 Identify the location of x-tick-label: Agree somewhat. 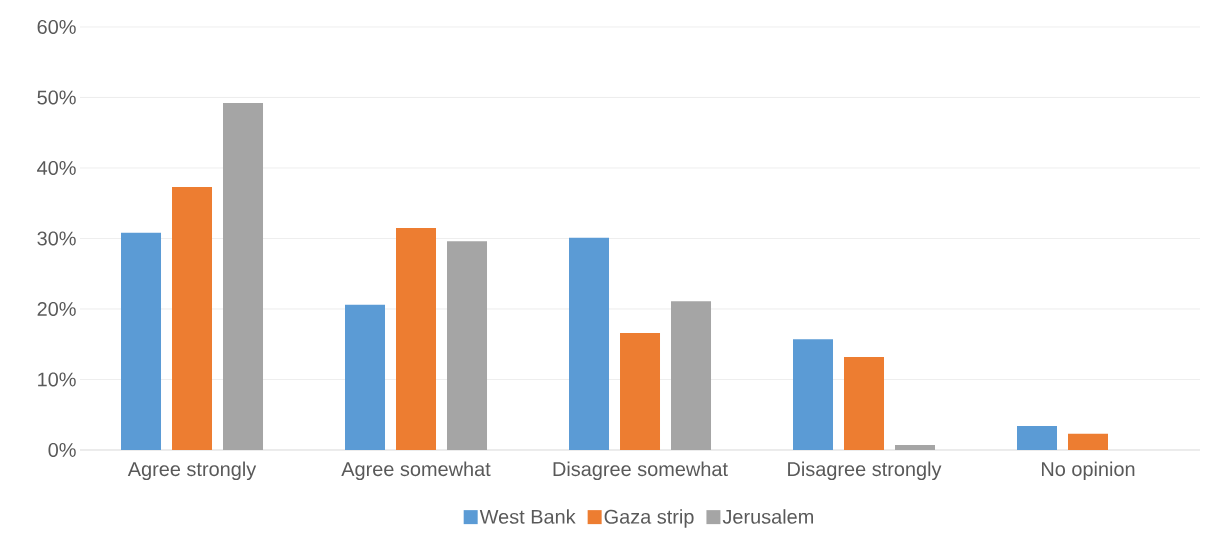
(416, 471).